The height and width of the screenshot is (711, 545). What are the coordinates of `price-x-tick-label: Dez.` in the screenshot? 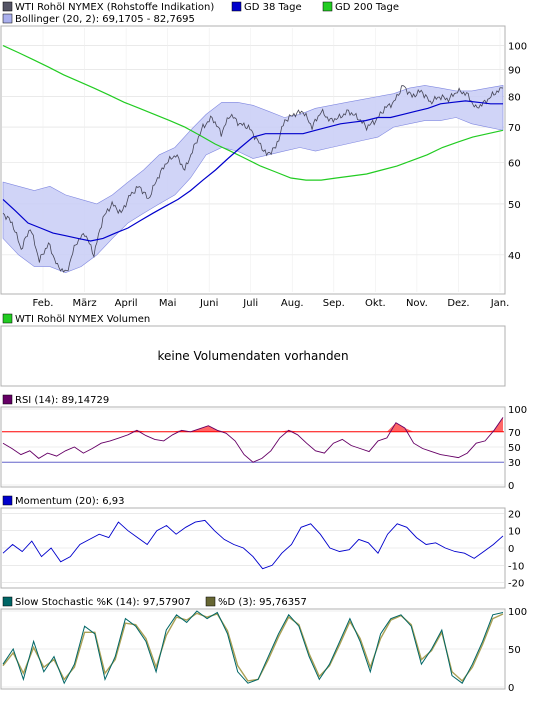 It's located at (458, 303).